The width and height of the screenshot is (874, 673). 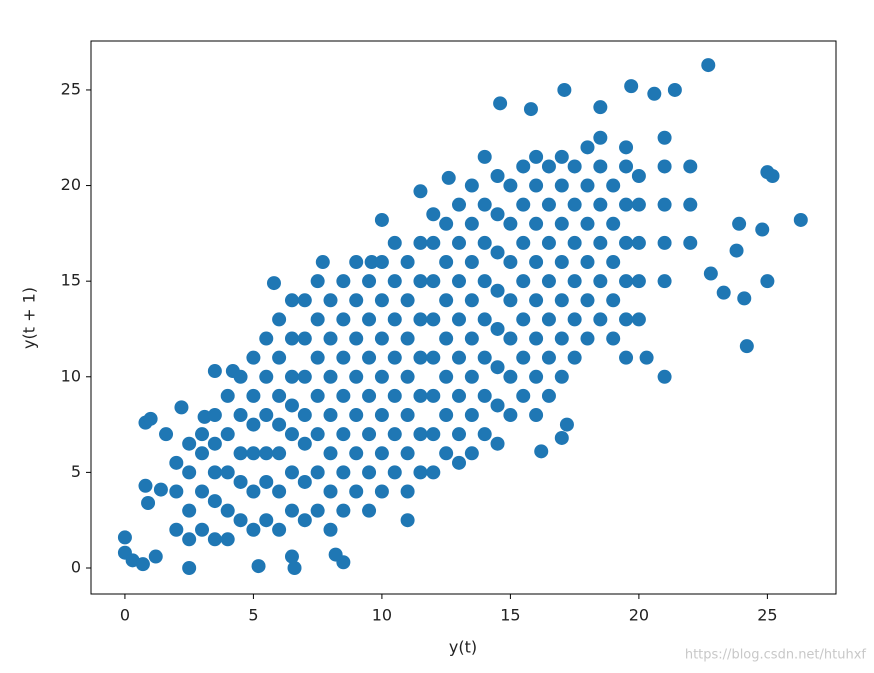 I want to click on x-tick-label: 15, so click(x=510, y=615).